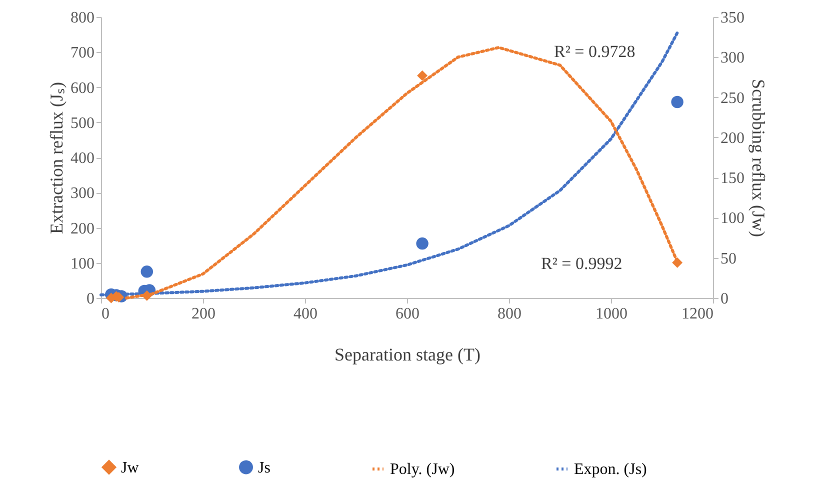 This screenshot has height=482, width=813. I want to click on x-tick-label: 1200, so click(698, 314).